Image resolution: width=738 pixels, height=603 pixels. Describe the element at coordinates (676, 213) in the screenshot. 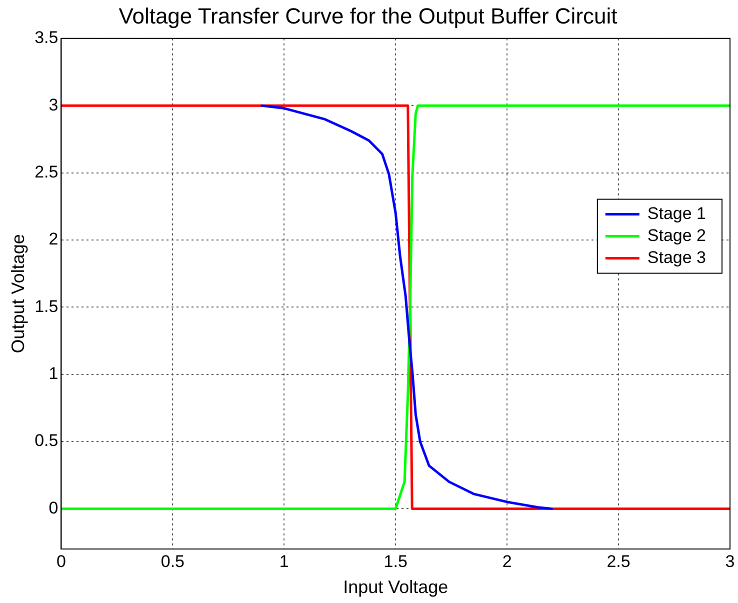

I see `legend-label: Stage 1` at that location.